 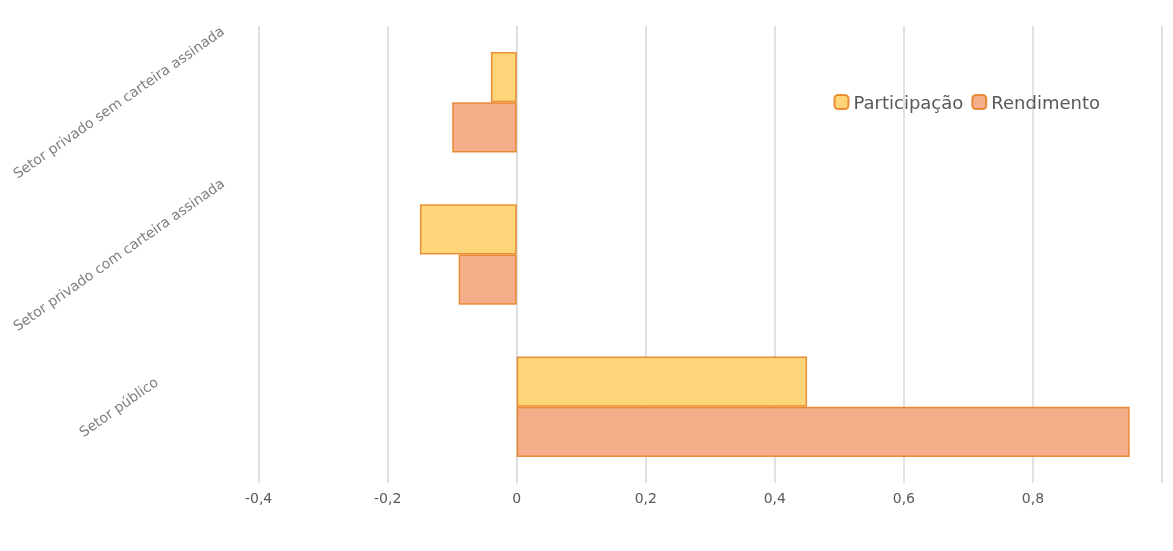 What do you see at coordinates (1033, 498) in the screenshot?
I see `x-tick-label: 0,8` at bounding box center [1033, 498].